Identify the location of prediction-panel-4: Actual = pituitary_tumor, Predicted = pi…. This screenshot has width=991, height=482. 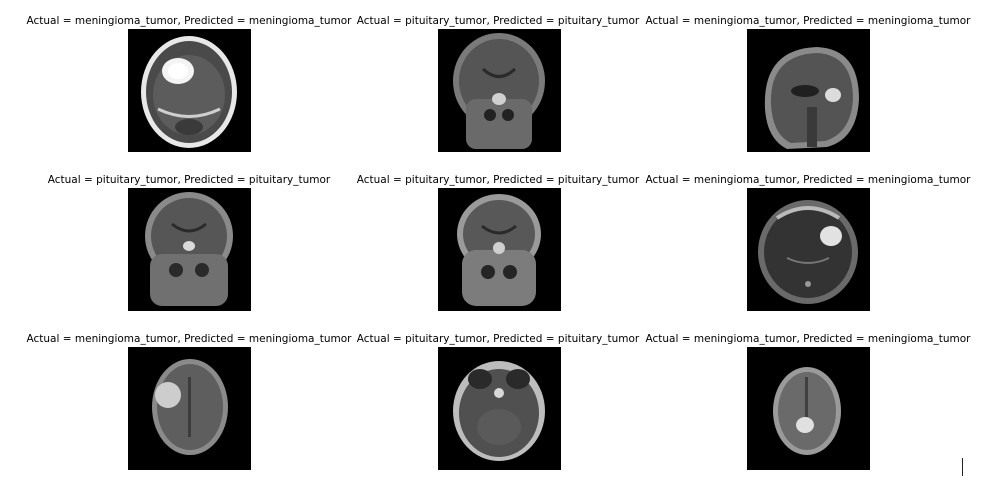
(189, 248).